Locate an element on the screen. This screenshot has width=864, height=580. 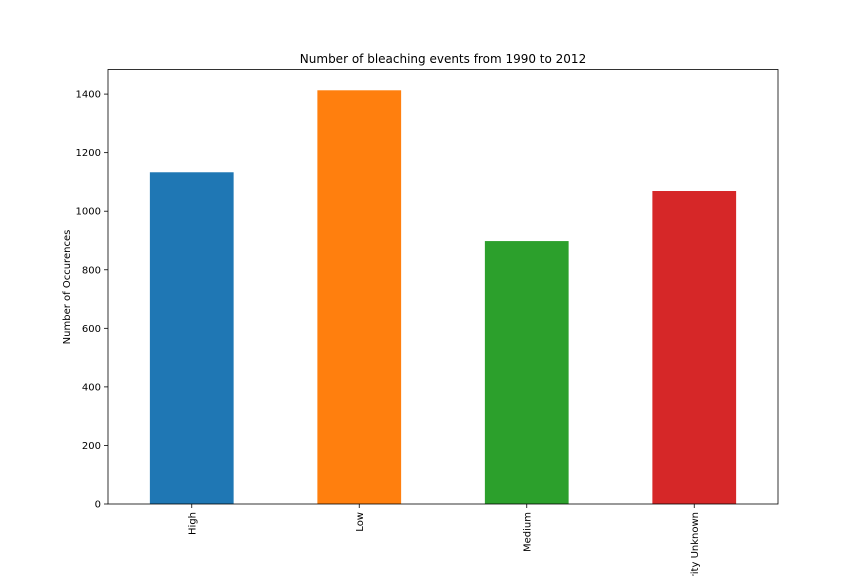
bar-medium is located at coordinates (526, 372).